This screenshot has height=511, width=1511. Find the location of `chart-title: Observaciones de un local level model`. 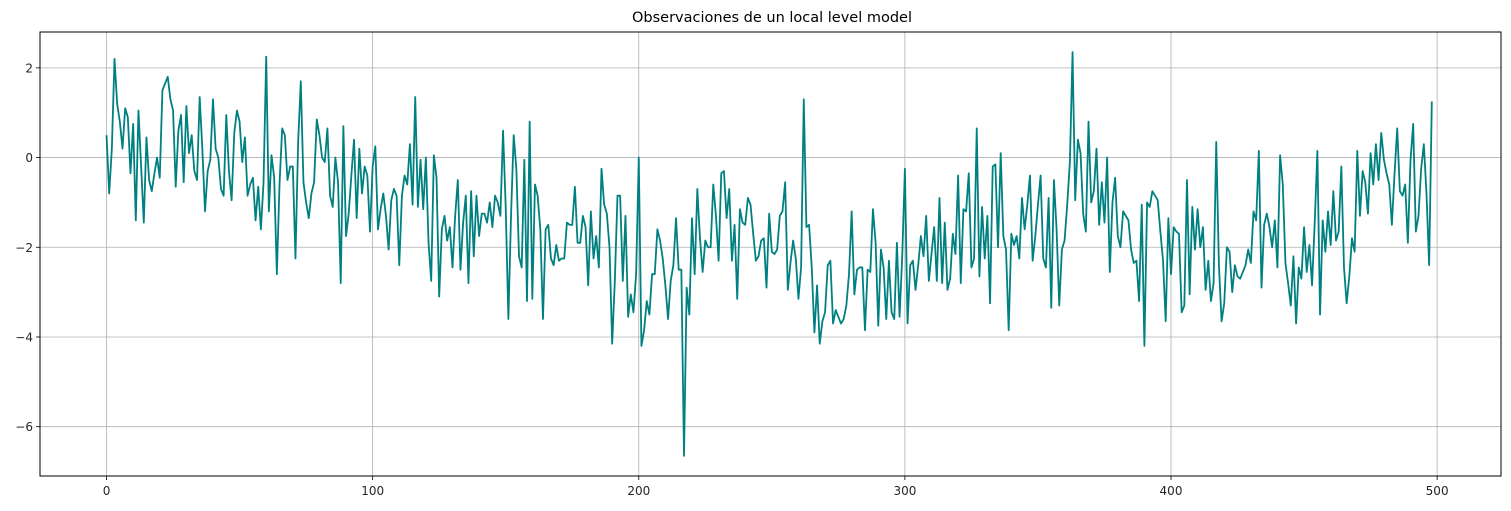

chart-title: Observaciones de un local level model is located at coordinates (772, 18).